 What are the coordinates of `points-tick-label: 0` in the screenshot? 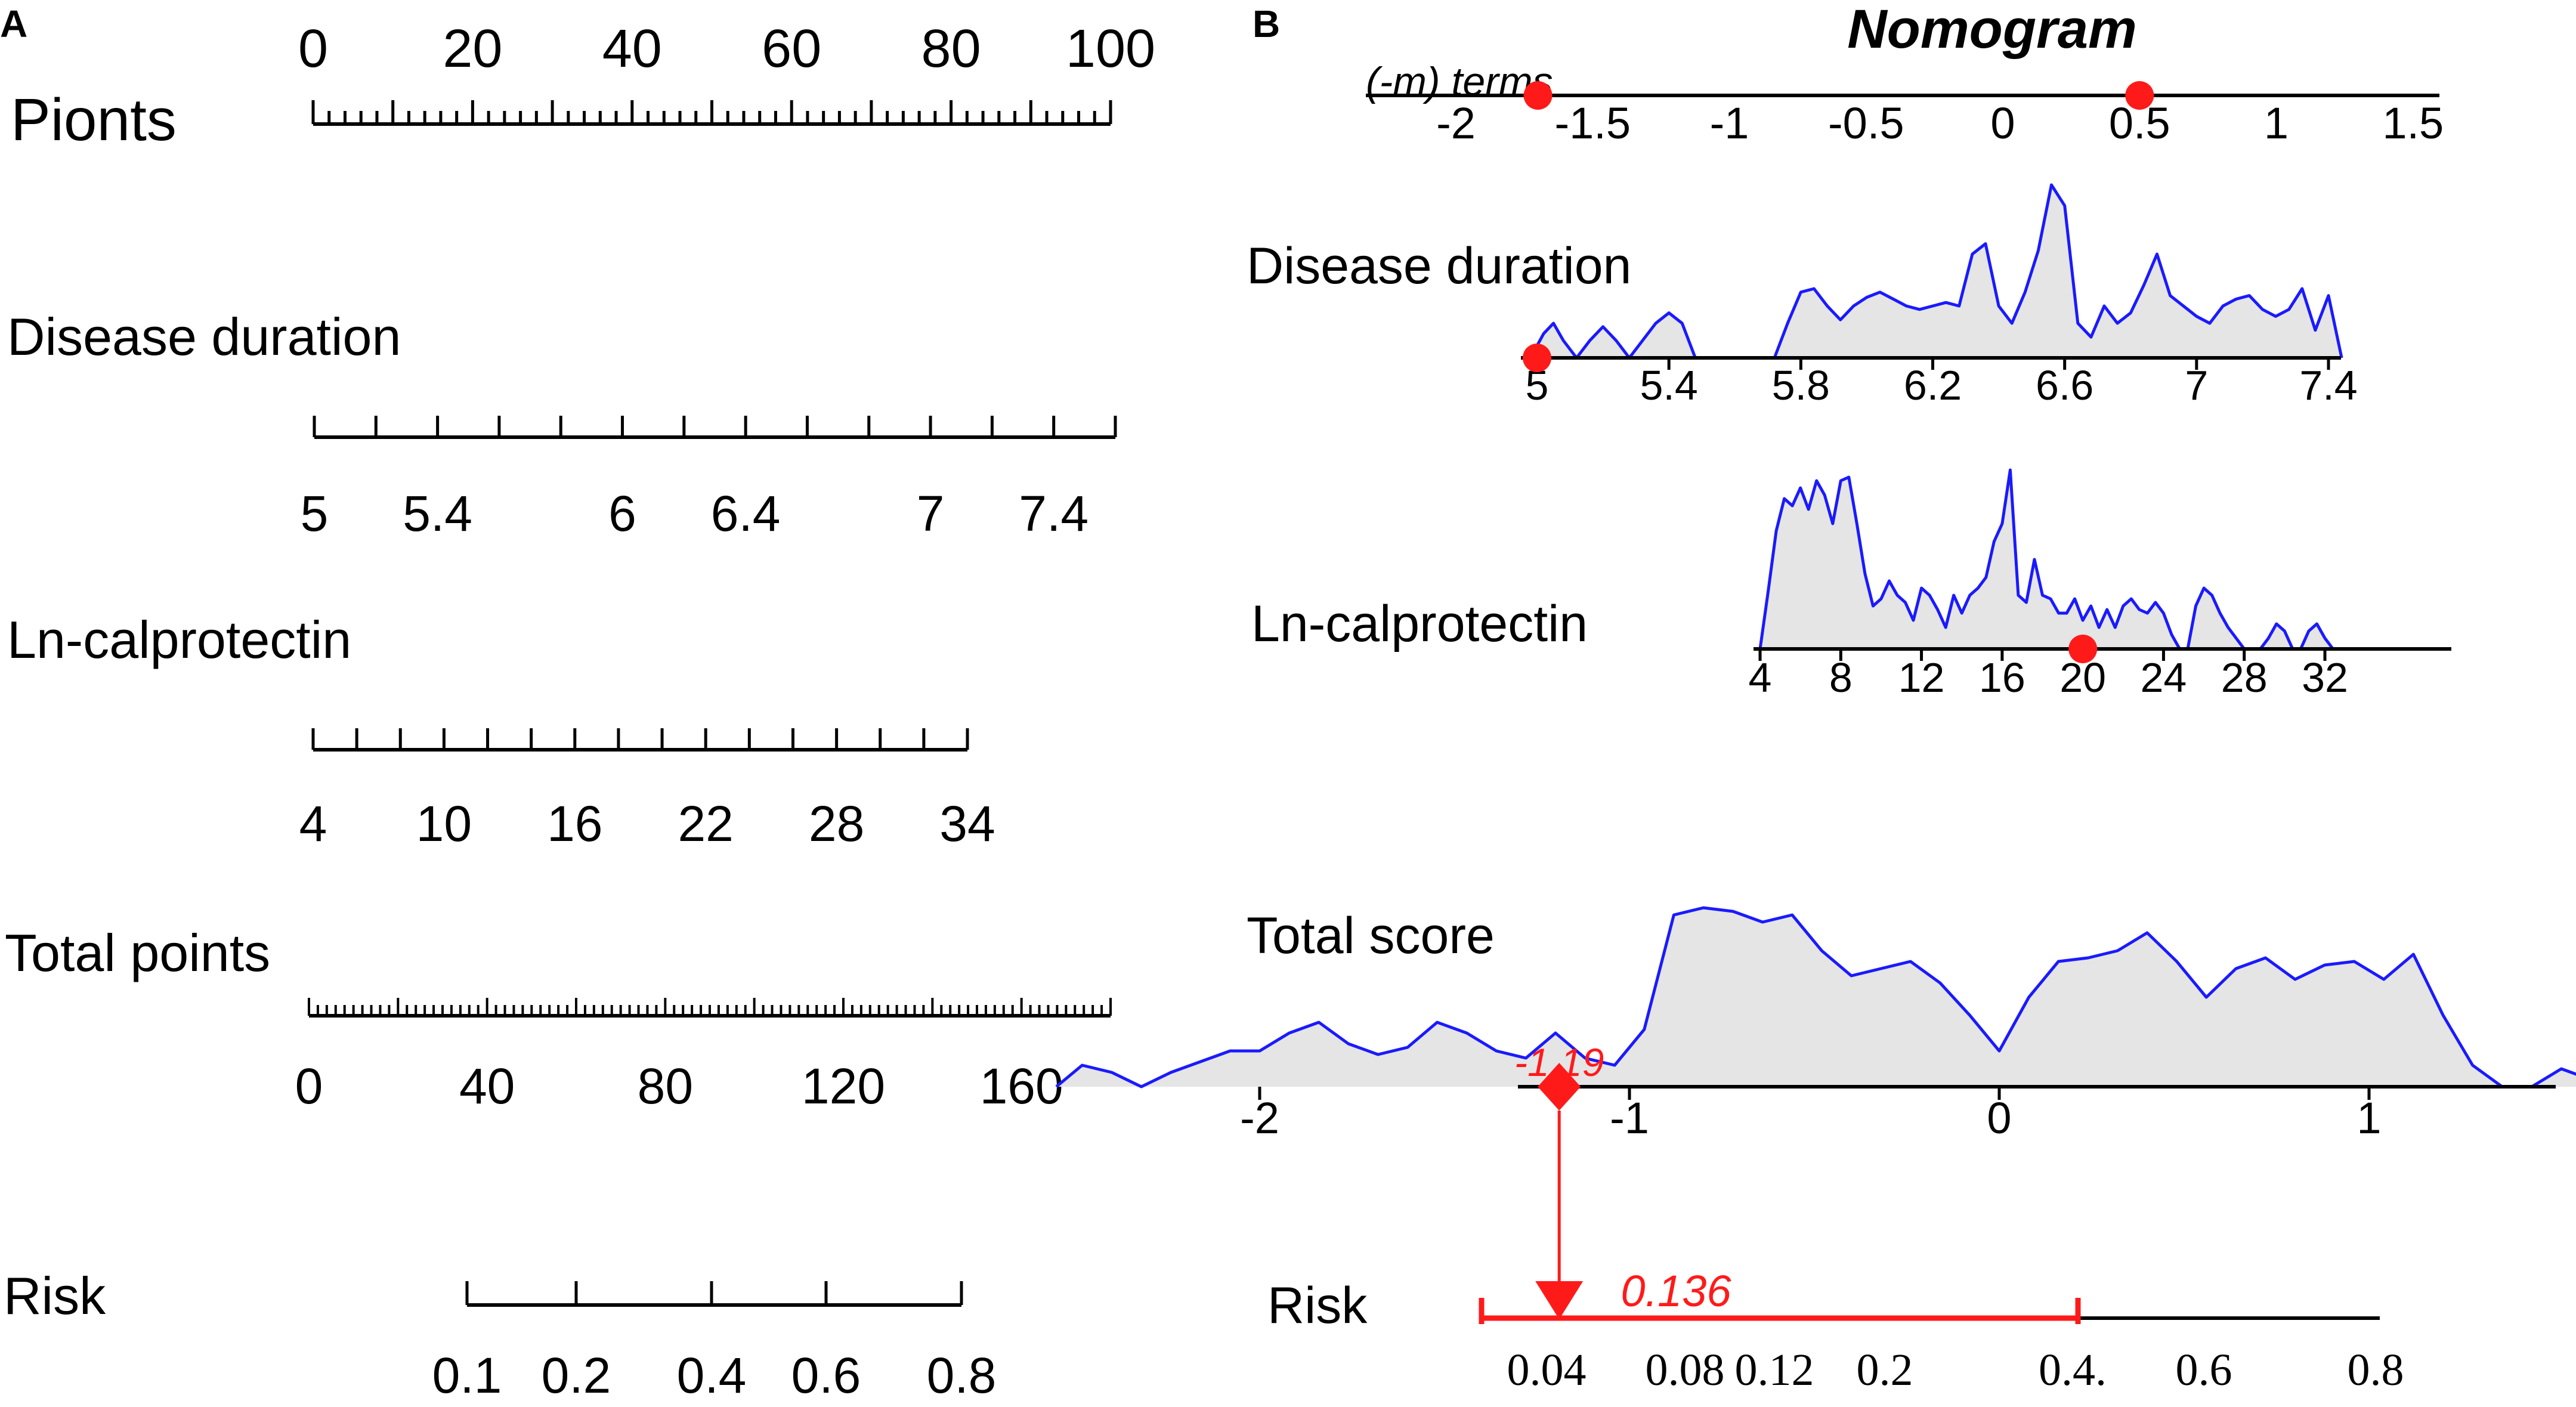 It's located at (313, 49).